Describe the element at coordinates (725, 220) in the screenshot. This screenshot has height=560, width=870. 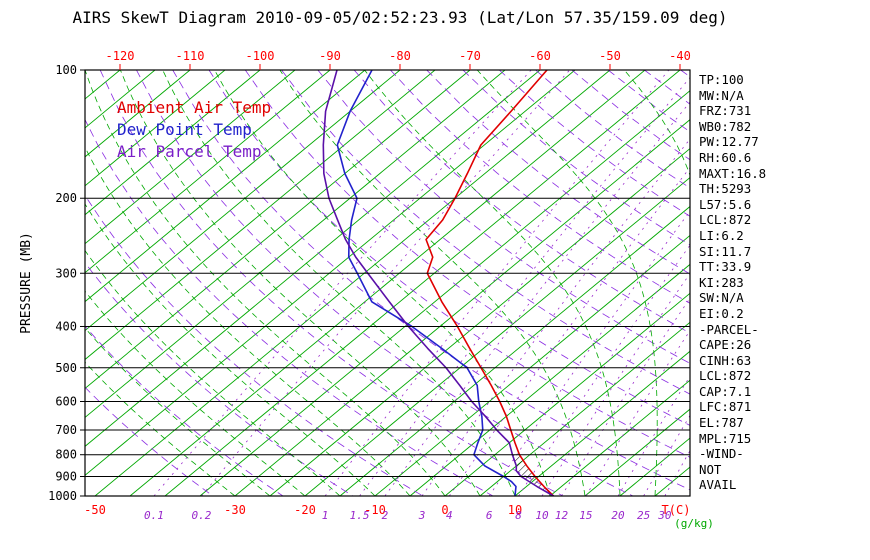
I see `stat-line: LCL:872` at that location.